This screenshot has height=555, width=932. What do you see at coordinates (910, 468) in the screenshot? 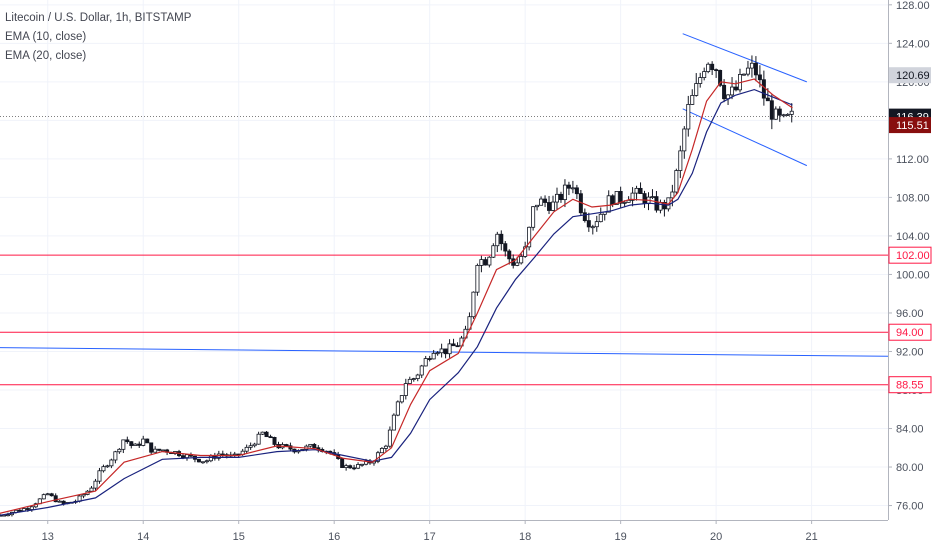
I see `y-tick-label: 80.00` at bounding box center [910, 468].